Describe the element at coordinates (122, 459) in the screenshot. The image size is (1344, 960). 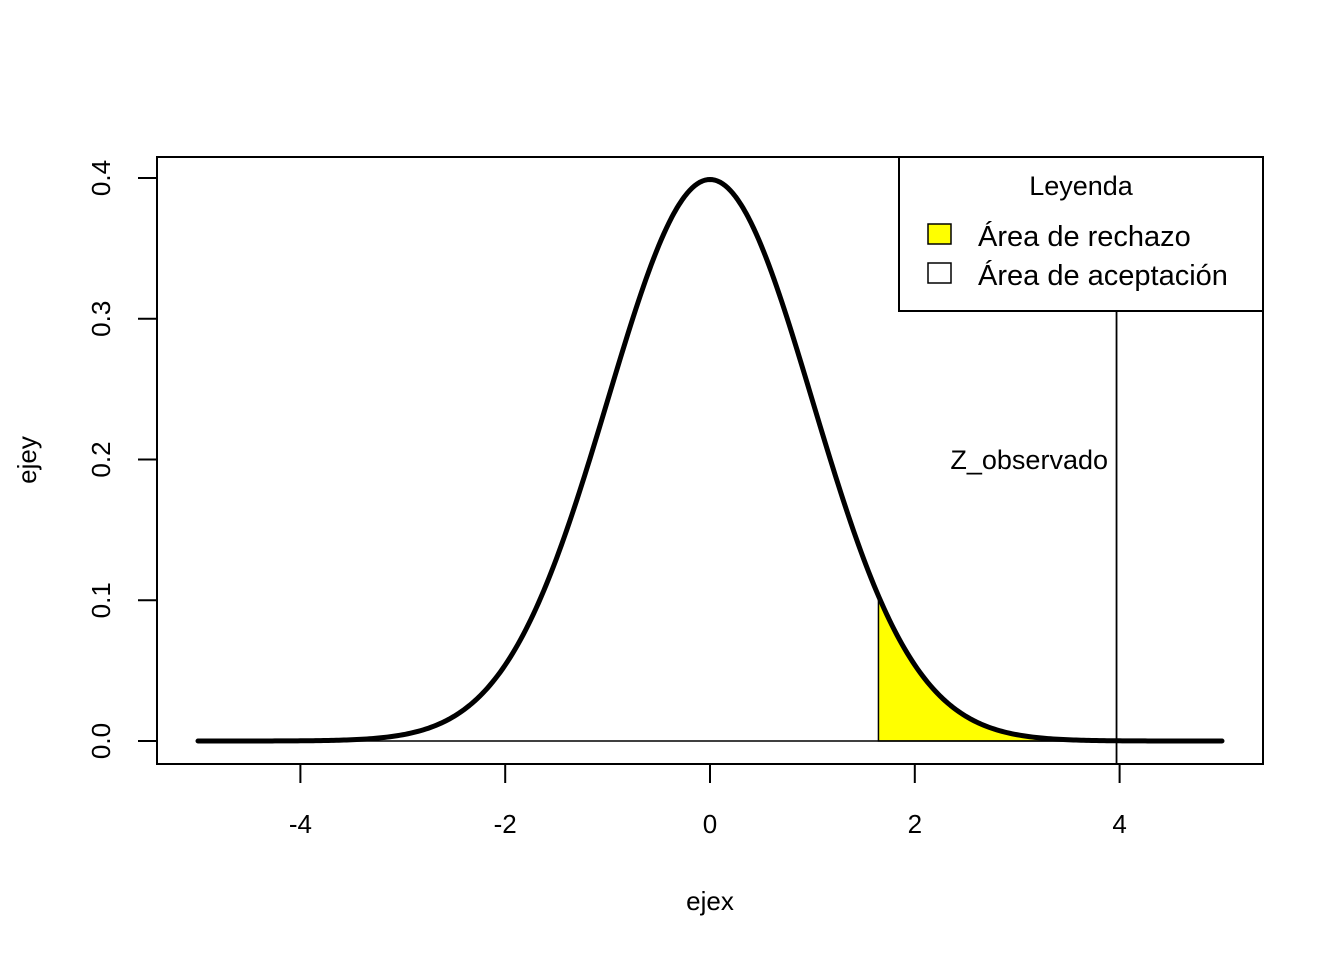
I see `y-axis: 0.0 0.1 0.2 0.3 0.4` at that location.